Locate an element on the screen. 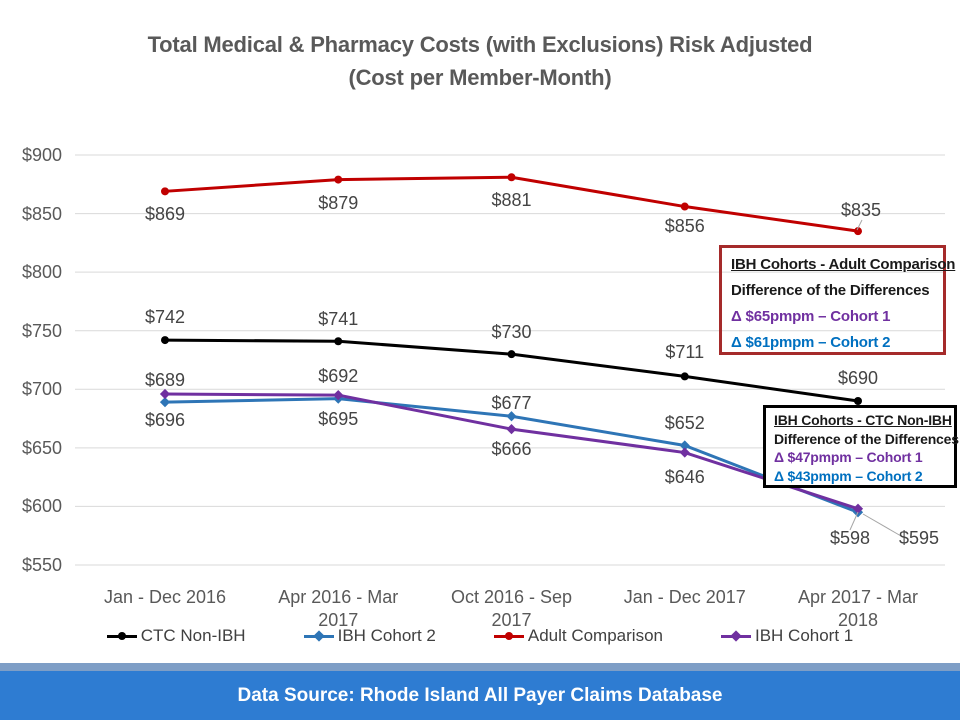  data-label: $711 is located at coordinates (685, 352).